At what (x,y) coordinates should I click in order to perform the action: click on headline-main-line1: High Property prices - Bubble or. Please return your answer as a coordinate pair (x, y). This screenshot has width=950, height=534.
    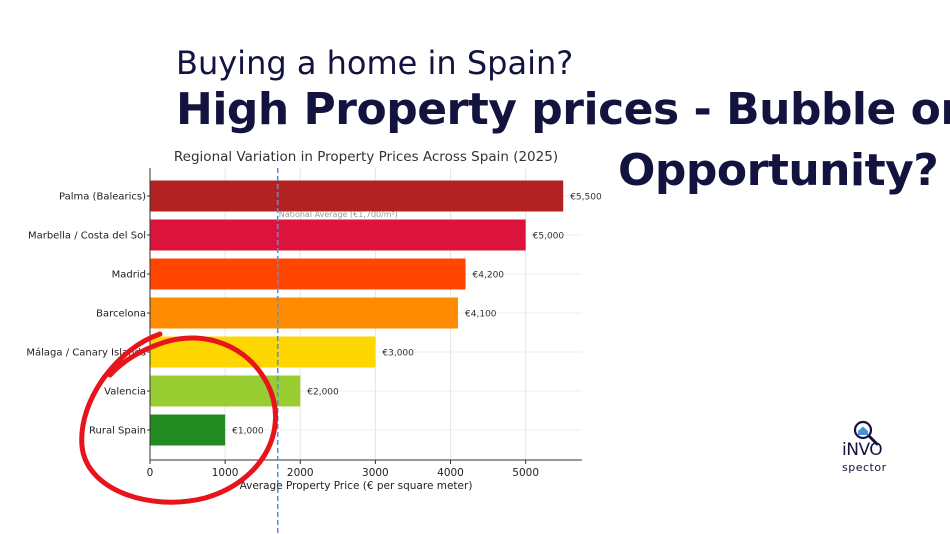
    Looking at the image, I should click on (563, 109).